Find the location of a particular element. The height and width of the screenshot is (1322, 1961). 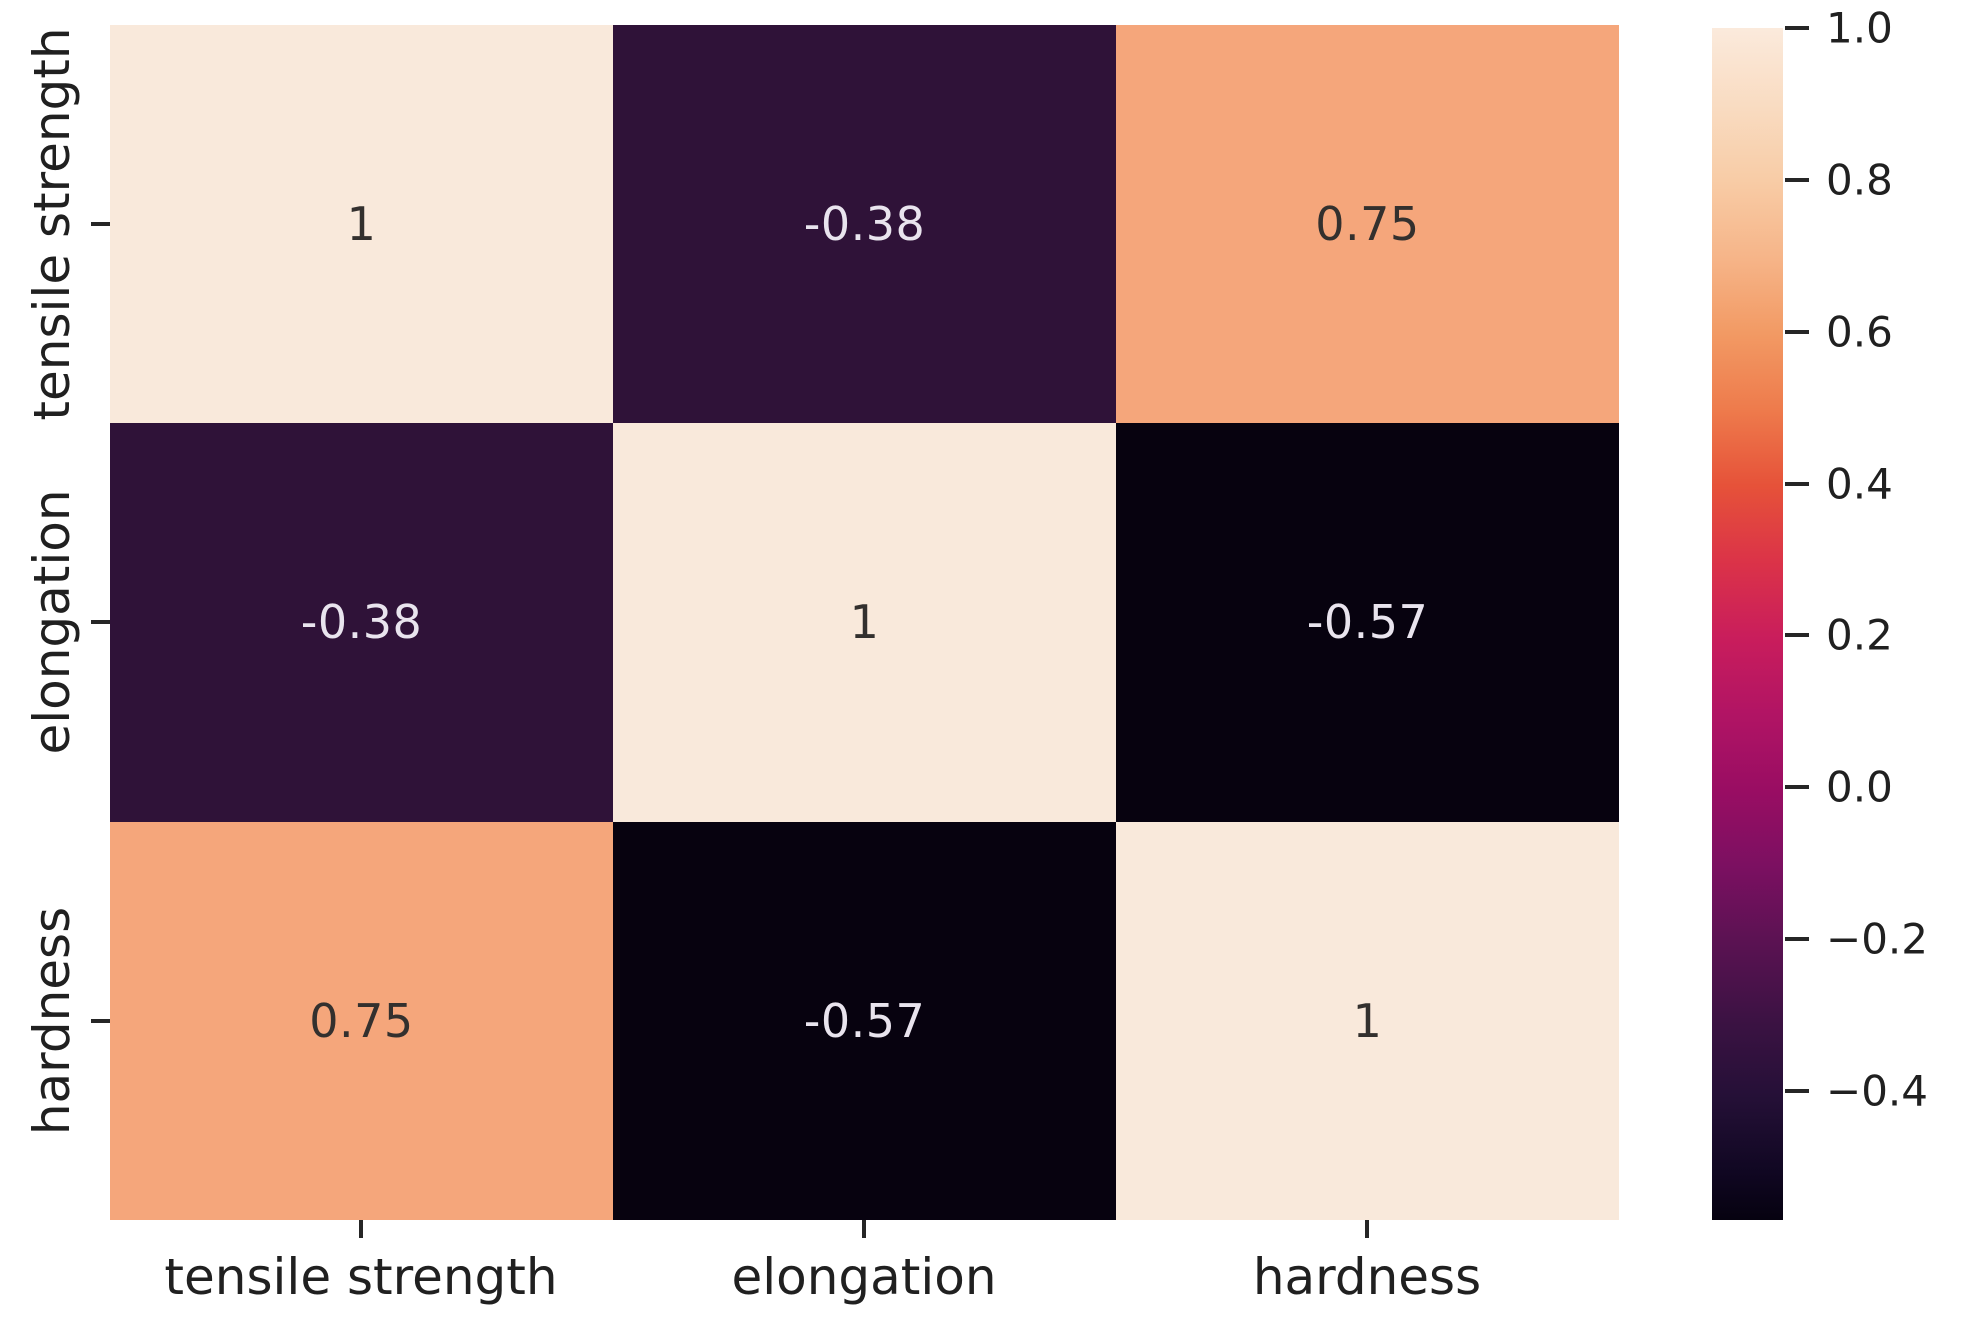

colorbar-tick-0.2 is located at coordinates (1797, 635).